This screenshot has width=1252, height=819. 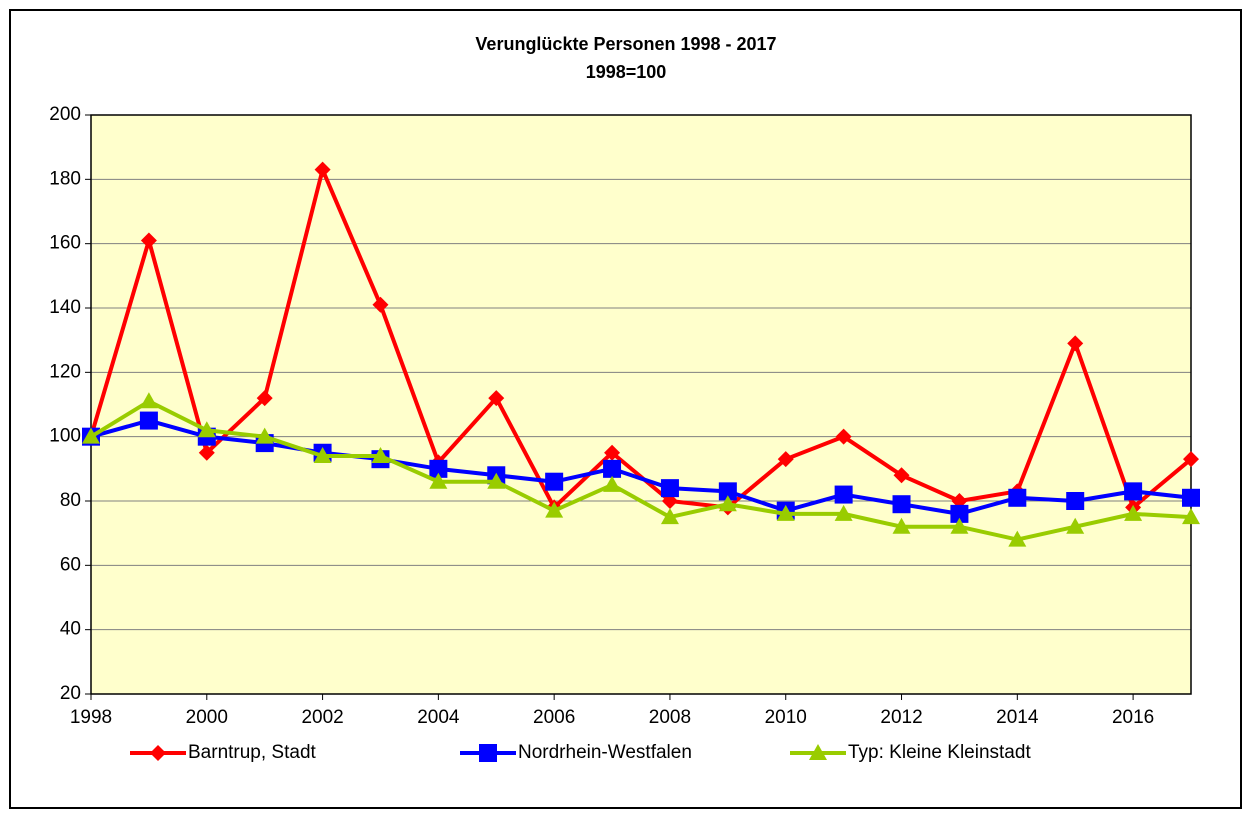 I want to click on x-tick-label: 2012, so click(x=901, y=717).